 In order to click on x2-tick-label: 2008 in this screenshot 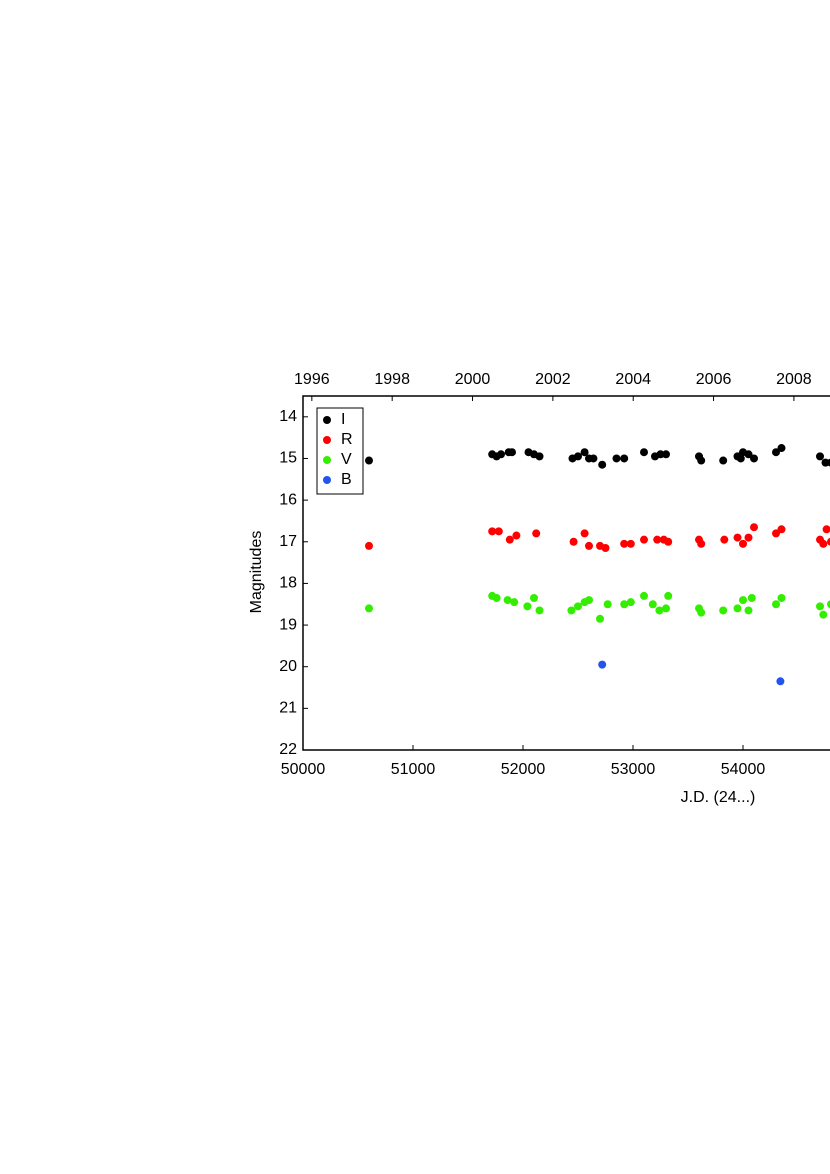, I will do `click(794, 379)`.